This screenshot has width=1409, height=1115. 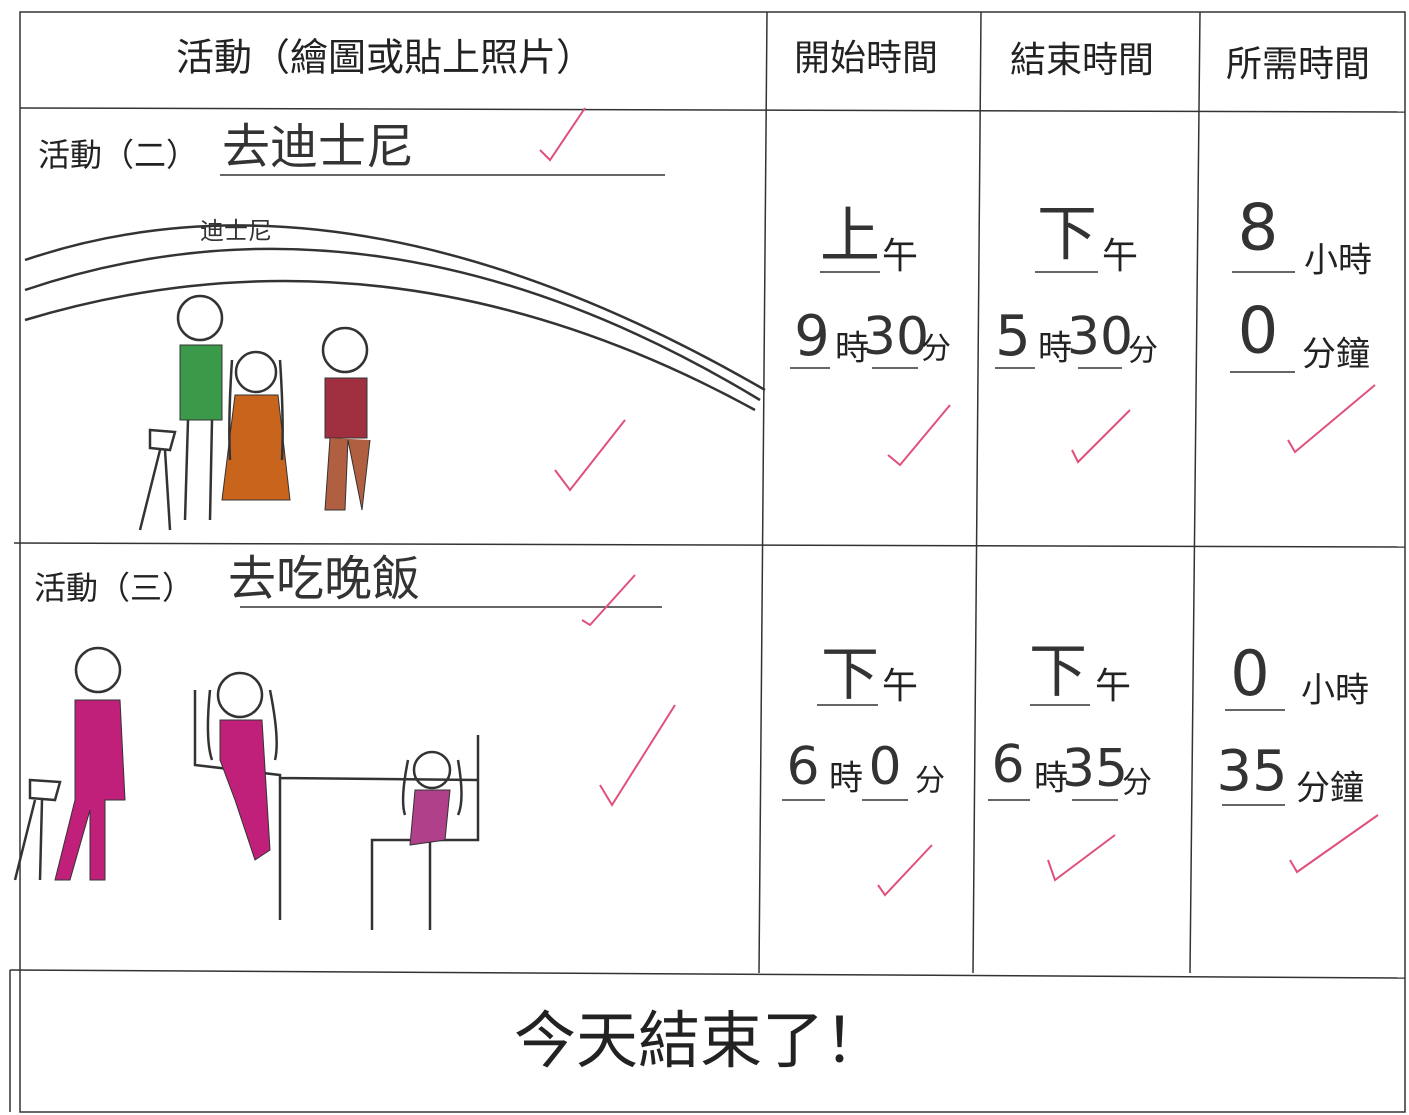 What do you see at coordinates (118, 155) in the screenshot?
I see `activity-label: 活動（二）` at bounding box center [118, 155].